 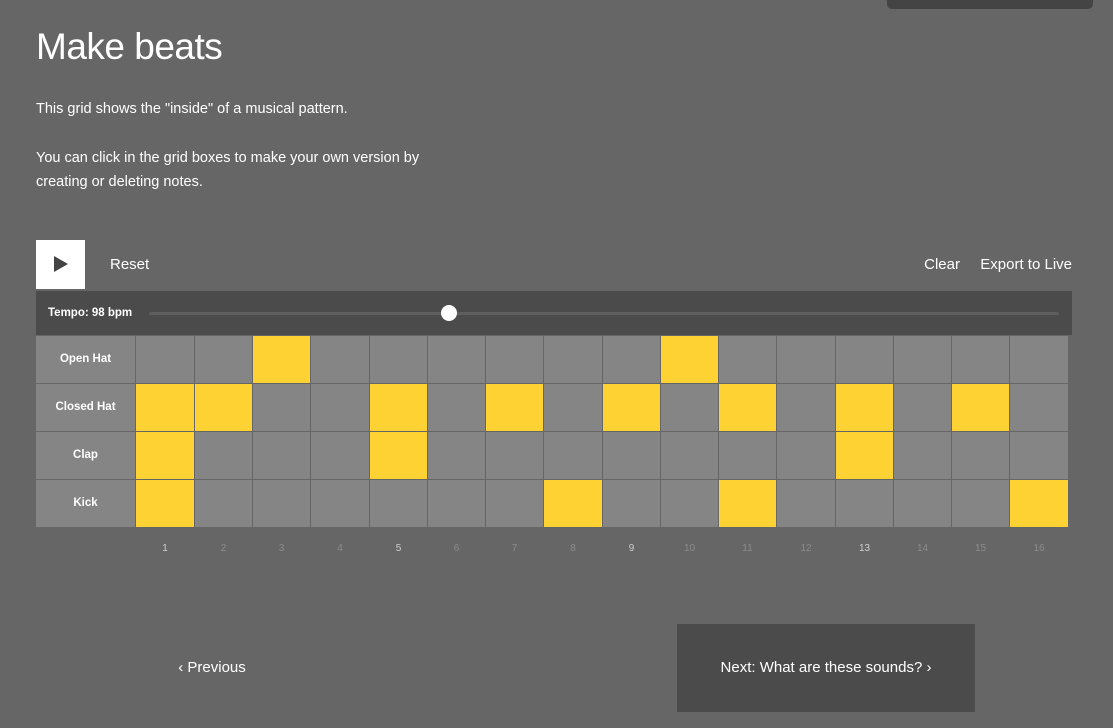 I want to click on row-label: Closed Hat, so click(x=85, y=407).